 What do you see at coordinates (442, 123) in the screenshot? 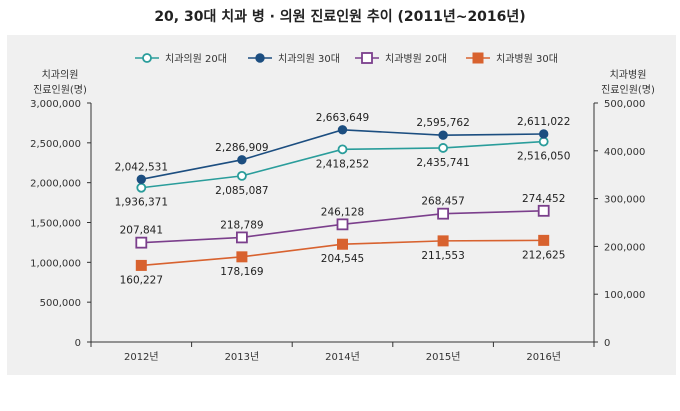
I see `data-label: 2,595,762` at bounding box center [442, 123].